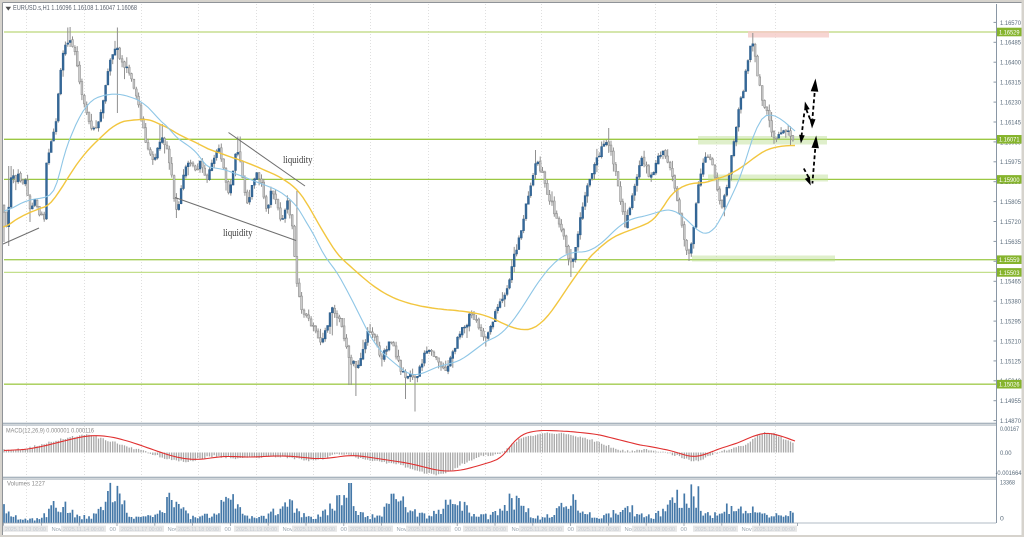  Describe the element at coordinates (715, 530) in the screenshot. I see `svg-text: 2025.12.01 00:00` at that location.